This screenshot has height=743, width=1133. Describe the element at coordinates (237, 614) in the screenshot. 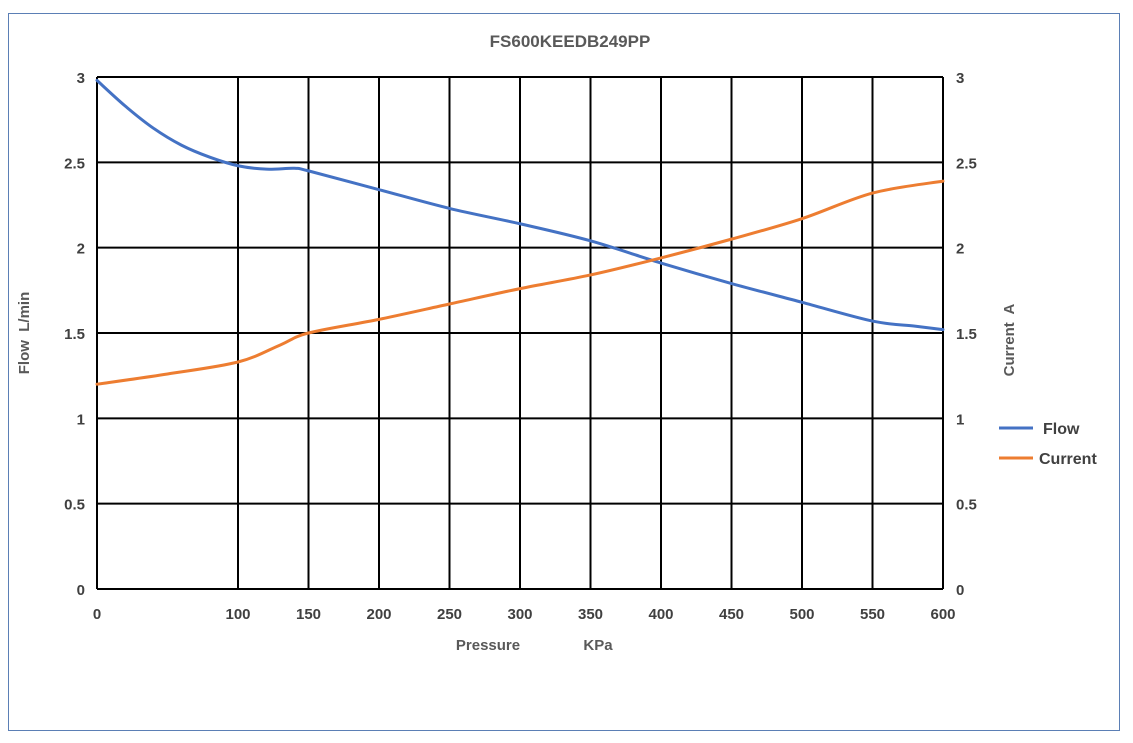

I see `x-tick-label: 100` at that location.